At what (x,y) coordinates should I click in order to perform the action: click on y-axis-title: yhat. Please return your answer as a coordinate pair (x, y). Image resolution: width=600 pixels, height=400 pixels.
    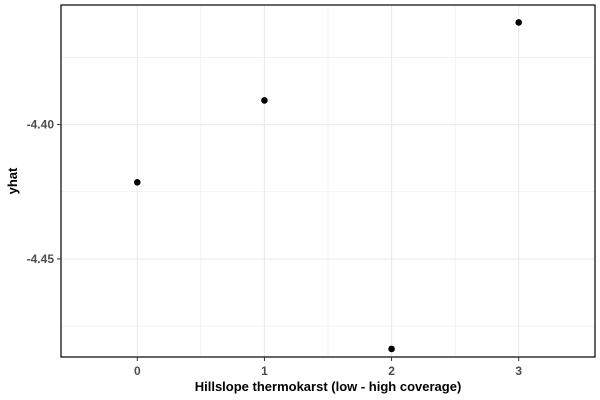
    Looking at the image, I should click on (12, 180).